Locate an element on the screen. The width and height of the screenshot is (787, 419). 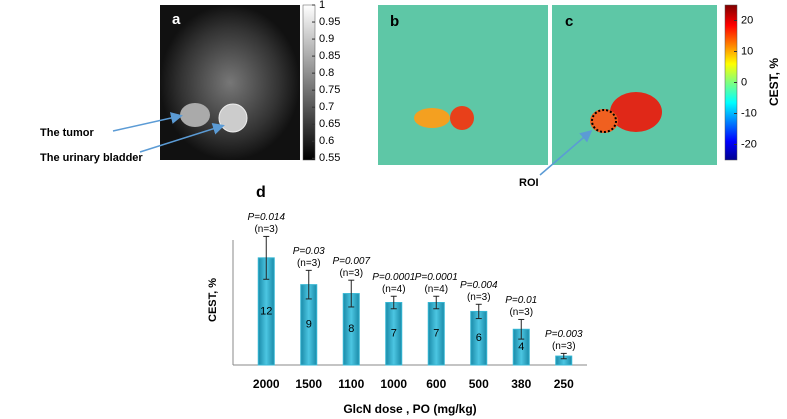
colorbar-tick-label: 20 is located at coordinates (747, 20).